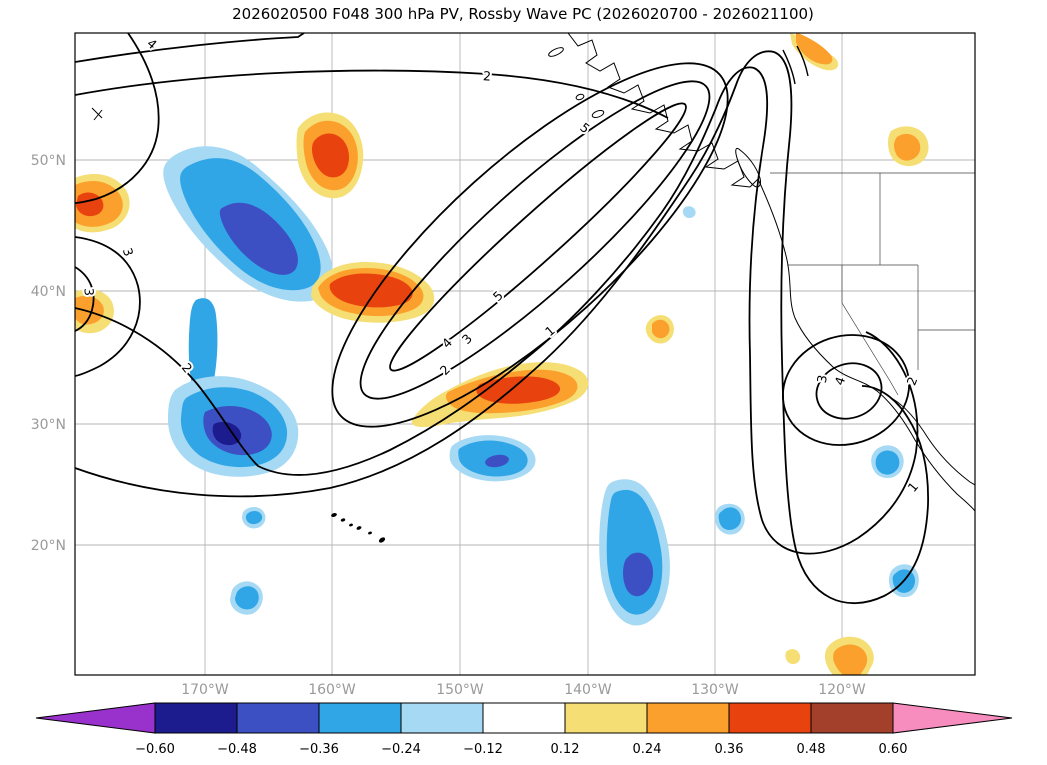  I want to click on pv-contour-4-low, so click(849, 391).